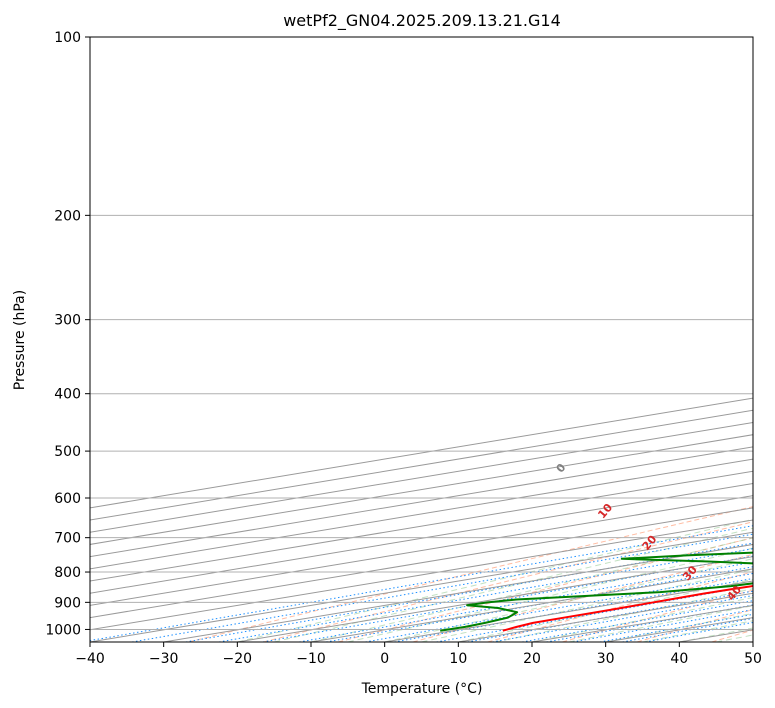 This screenshot has width=775, height=708. What do you see at coordinates (67, 216) in the screenshot?
I see `y-tick-label: 200` at bounding box center [67, 216].